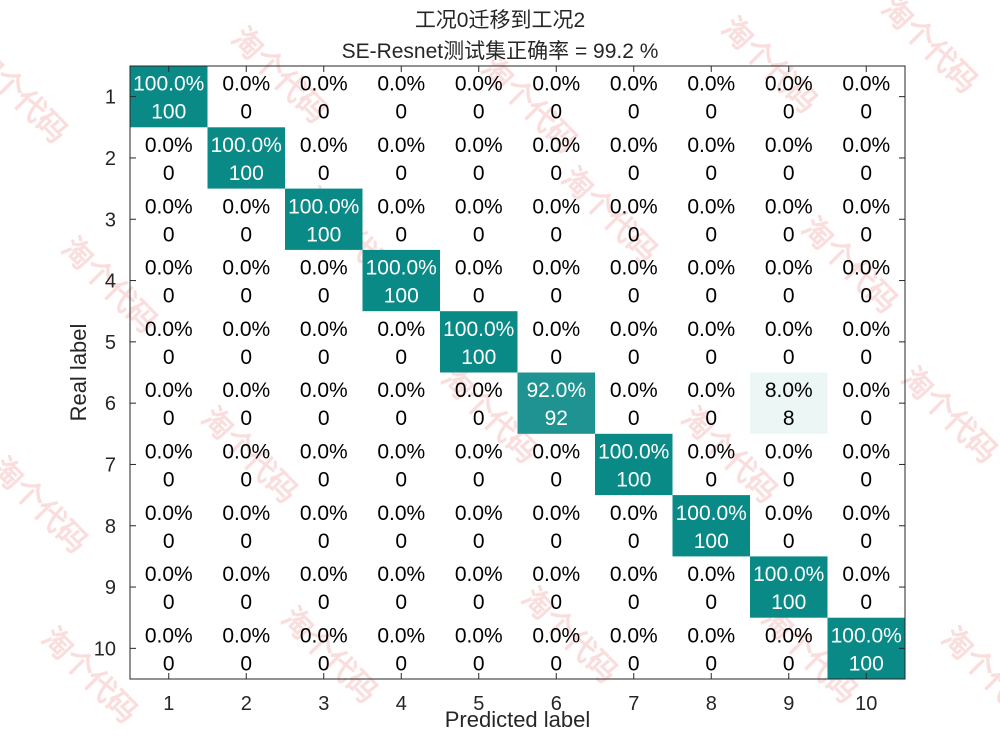 The width and height of the screenshot is (1000, 750). Describe the element at coordinates (78, 373) in the screenshot. I see `y-axis-label: Real label` at that location.